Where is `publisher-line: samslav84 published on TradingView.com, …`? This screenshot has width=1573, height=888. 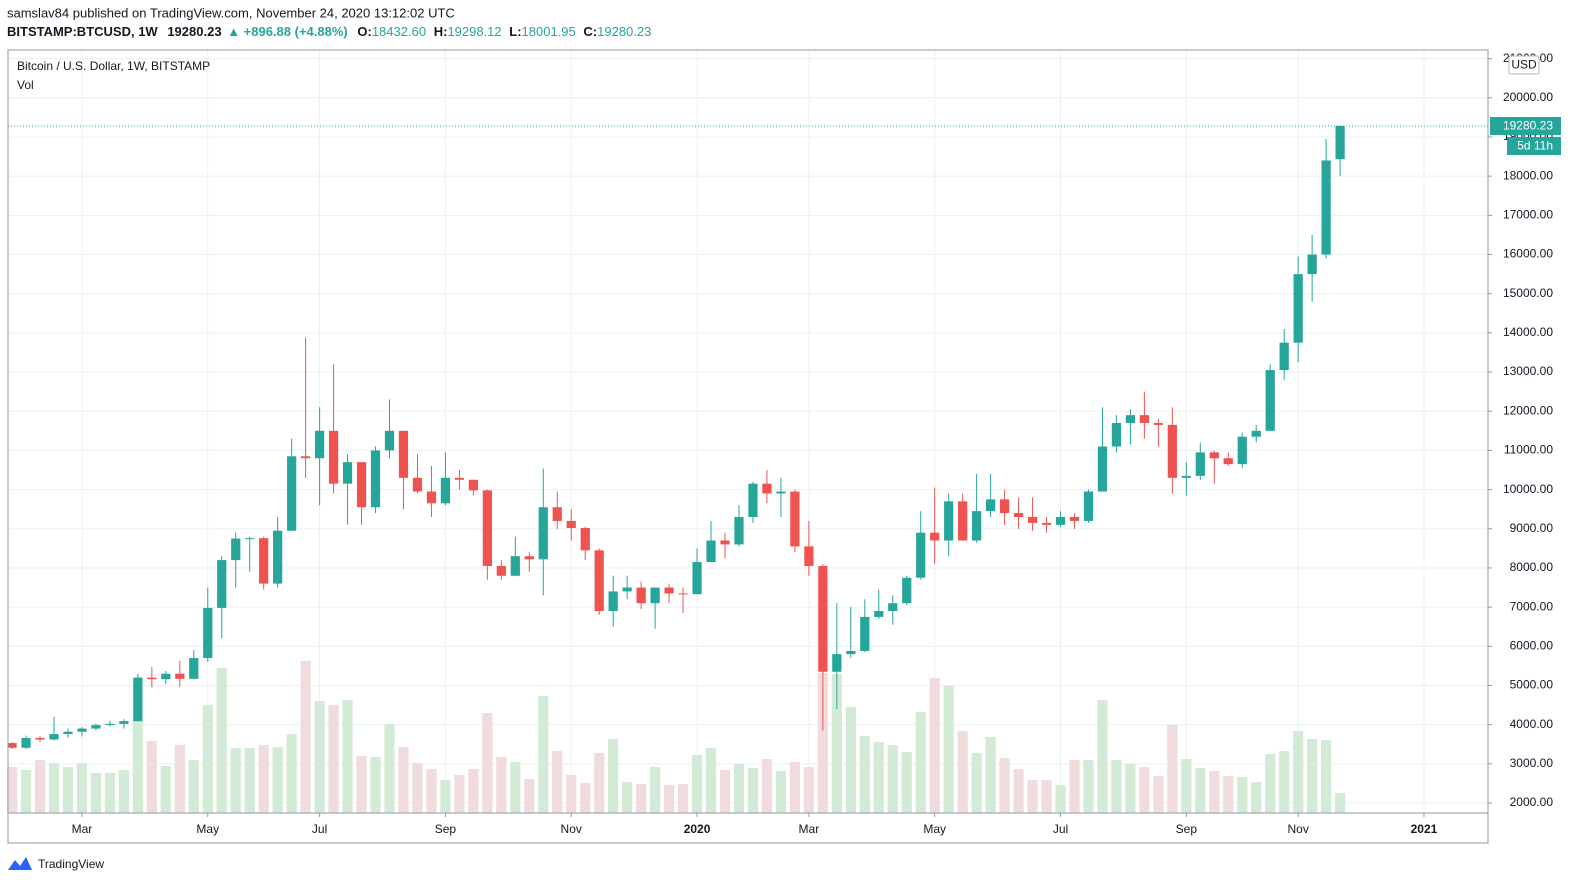 publisher-line: samslav84 published on TradingView.com, … is located at coordinates (231, 12).